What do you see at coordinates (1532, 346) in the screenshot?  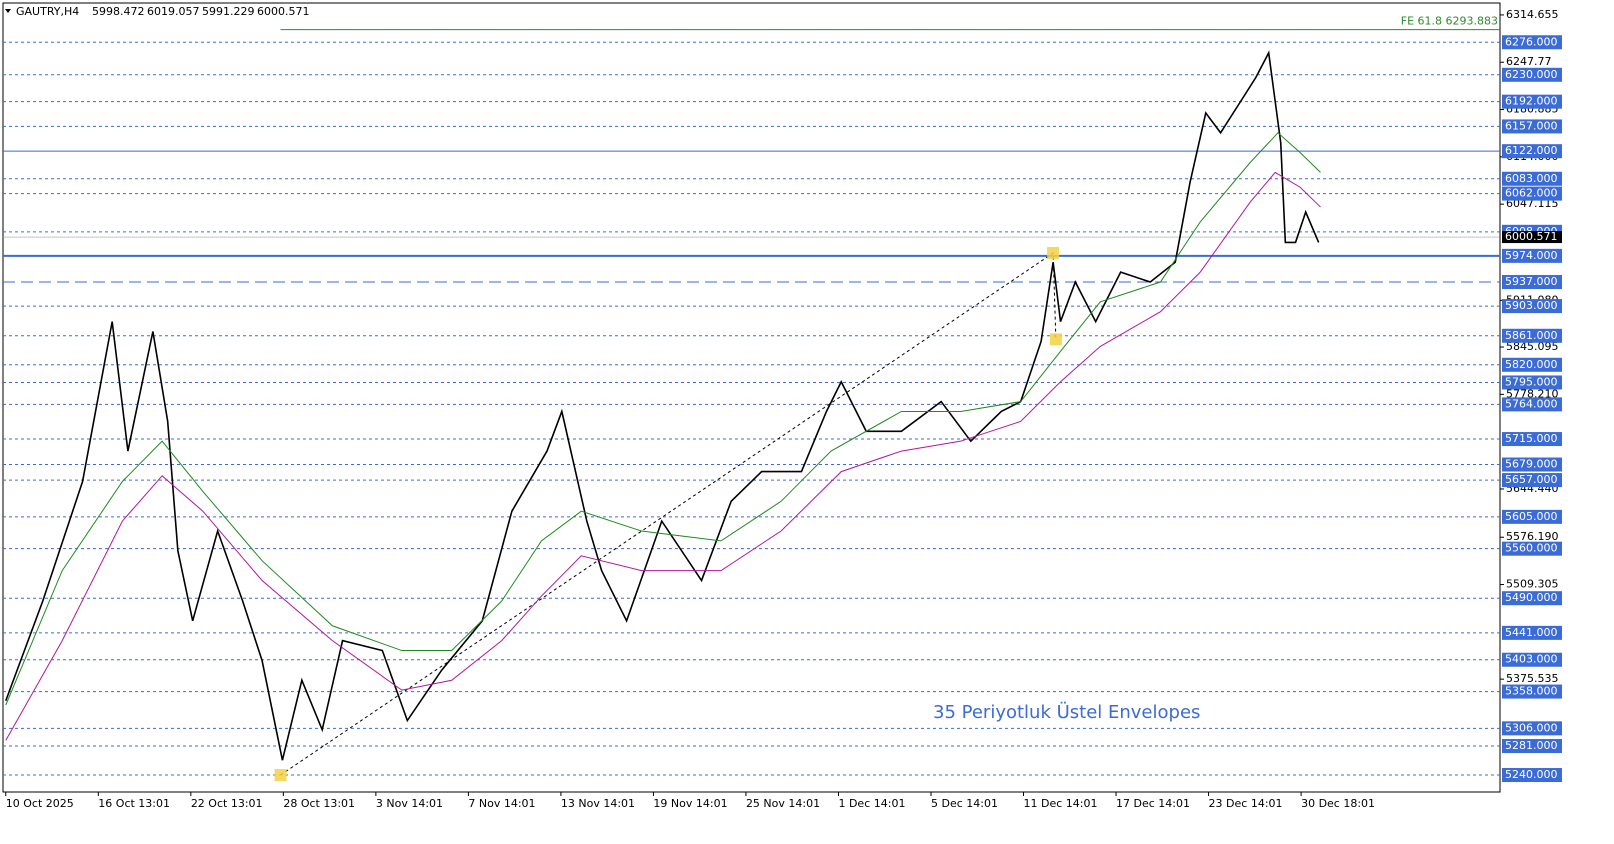 I see `y-tick-label: 5845.095` at bounding box center [1532, 346].